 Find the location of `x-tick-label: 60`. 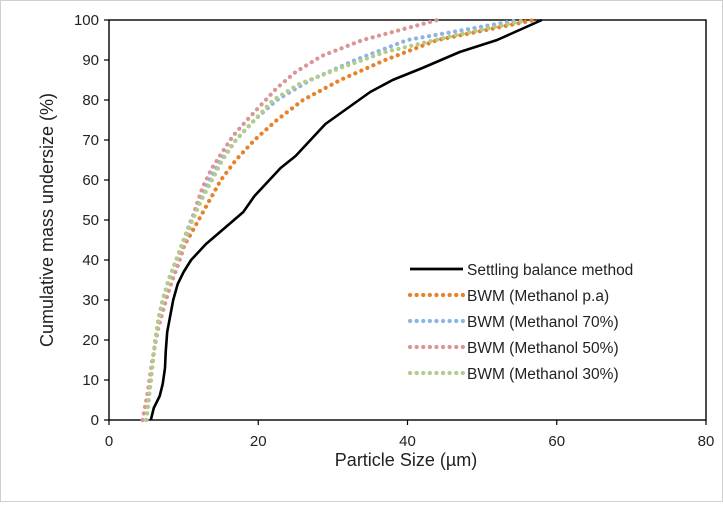

x-tick-label: 60 is located at coordinates (556, 441).